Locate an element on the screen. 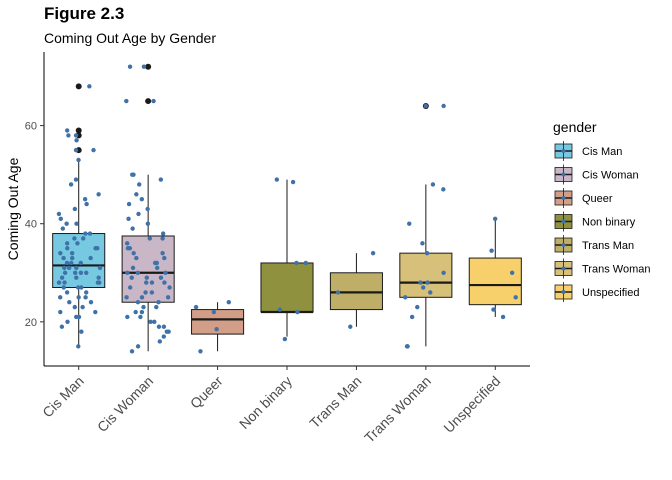 The height and width of the screenshot is (480, 672). legend-item: Trans Woman is located at coordinates (602, 268).